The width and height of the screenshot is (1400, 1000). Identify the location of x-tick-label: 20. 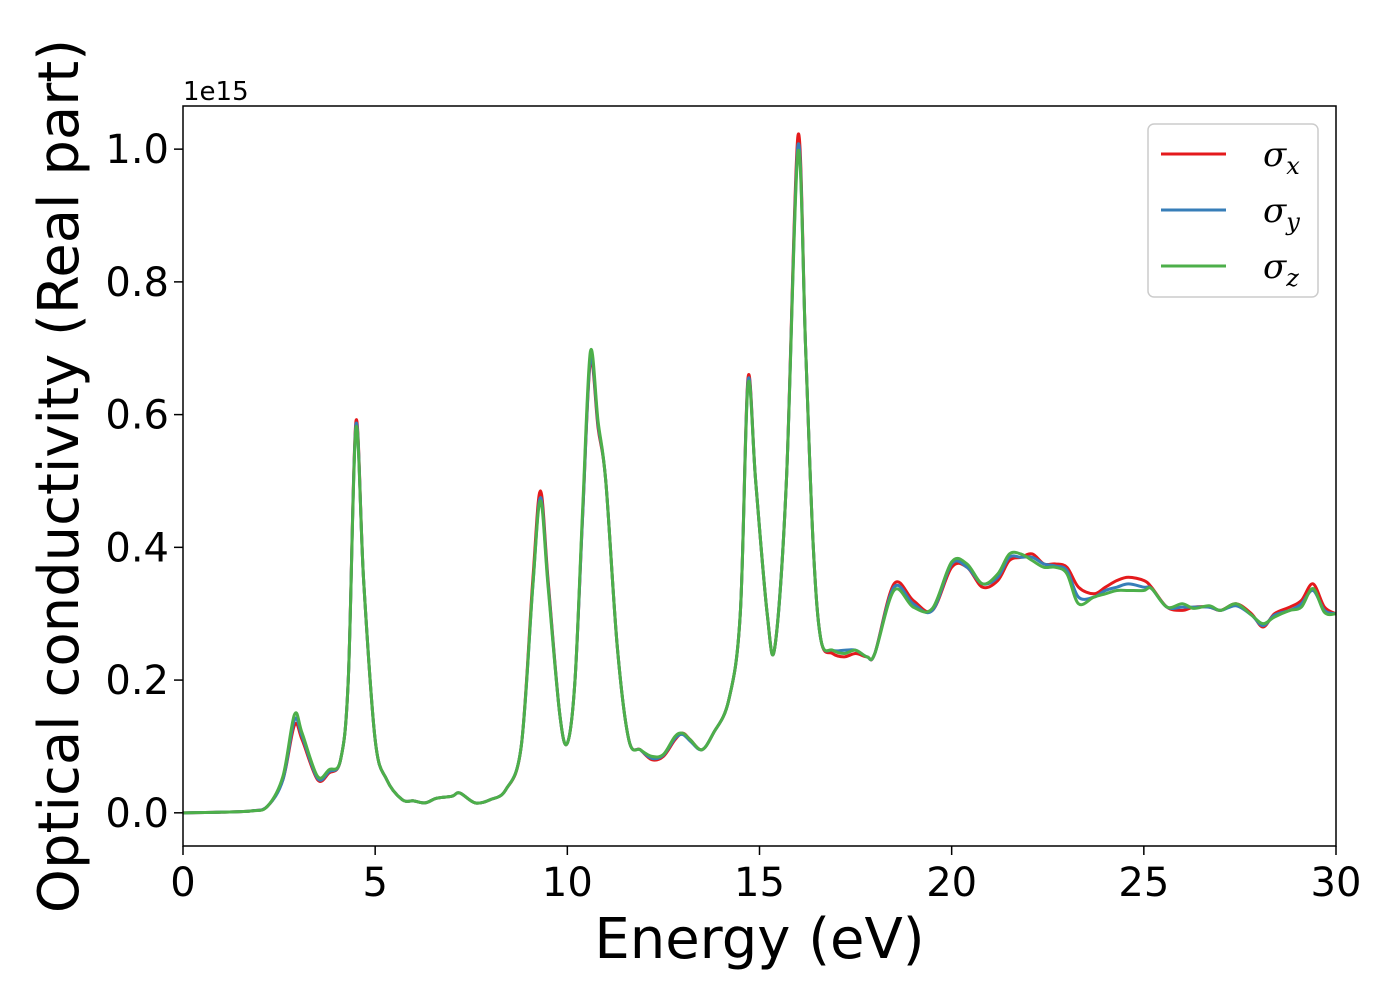
(951, 883).